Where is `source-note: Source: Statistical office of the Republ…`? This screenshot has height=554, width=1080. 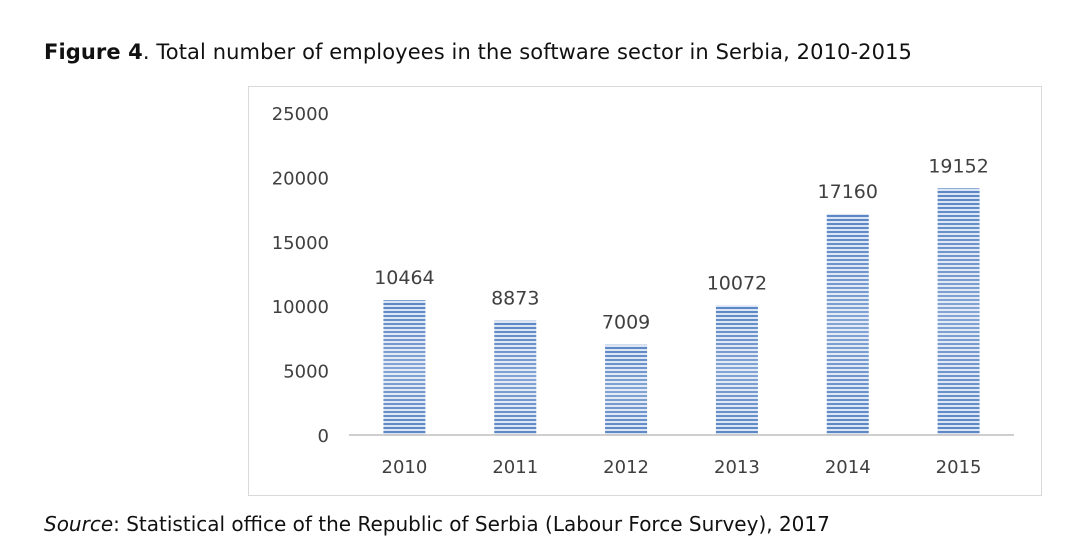 source-note: Source: Statistical office of the Republ… is located at coordinates (437, 524).